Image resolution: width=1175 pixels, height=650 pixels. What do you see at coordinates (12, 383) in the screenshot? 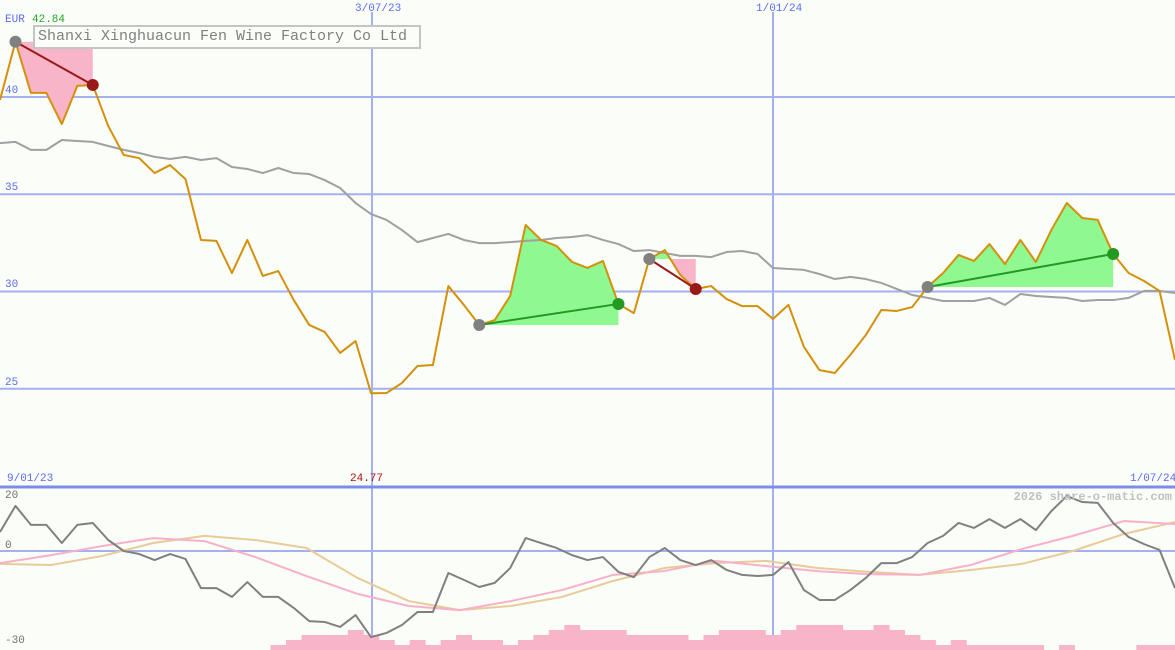
I see `y-tick-25: 25` at bounding box center [12, 383].